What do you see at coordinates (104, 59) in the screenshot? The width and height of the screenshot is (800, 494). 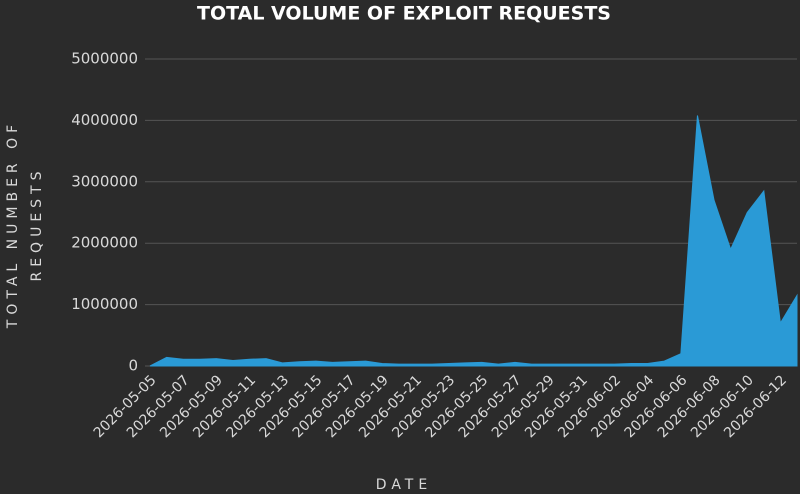 I see `y-tick-label: 5000000` at bounding box center [104, 59].